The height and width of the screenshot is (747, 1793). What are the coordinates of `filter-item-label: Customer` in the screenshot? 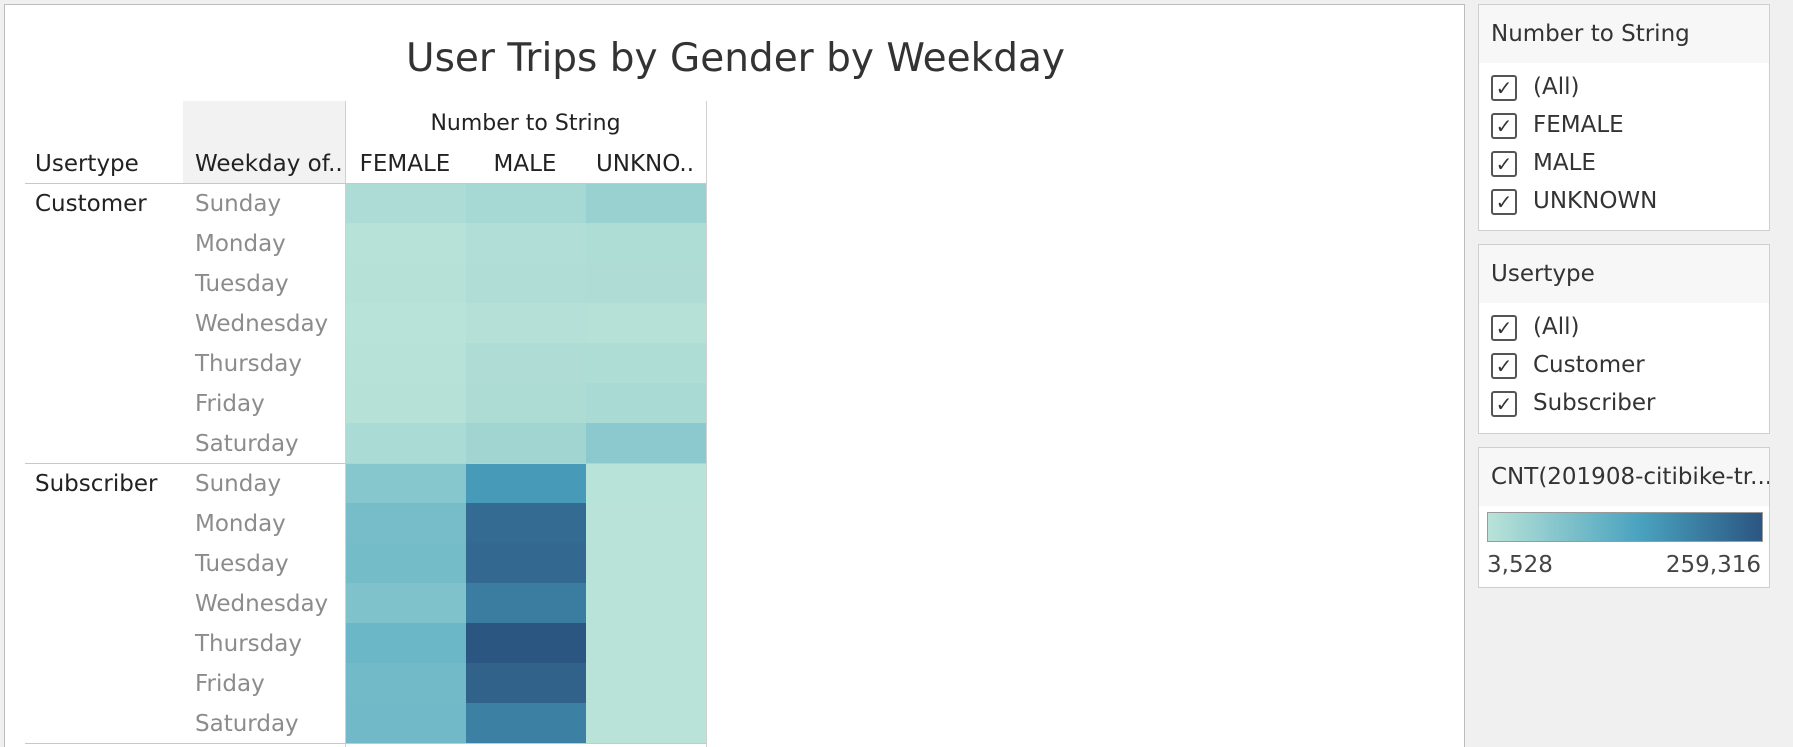 It's located at (1589, 365).